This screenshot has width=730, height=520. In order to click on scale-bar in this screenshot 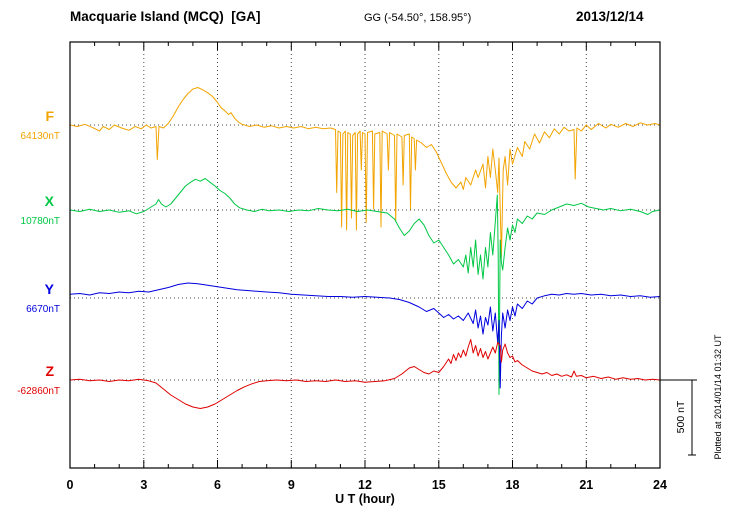, I will do `click(678, 417)`.